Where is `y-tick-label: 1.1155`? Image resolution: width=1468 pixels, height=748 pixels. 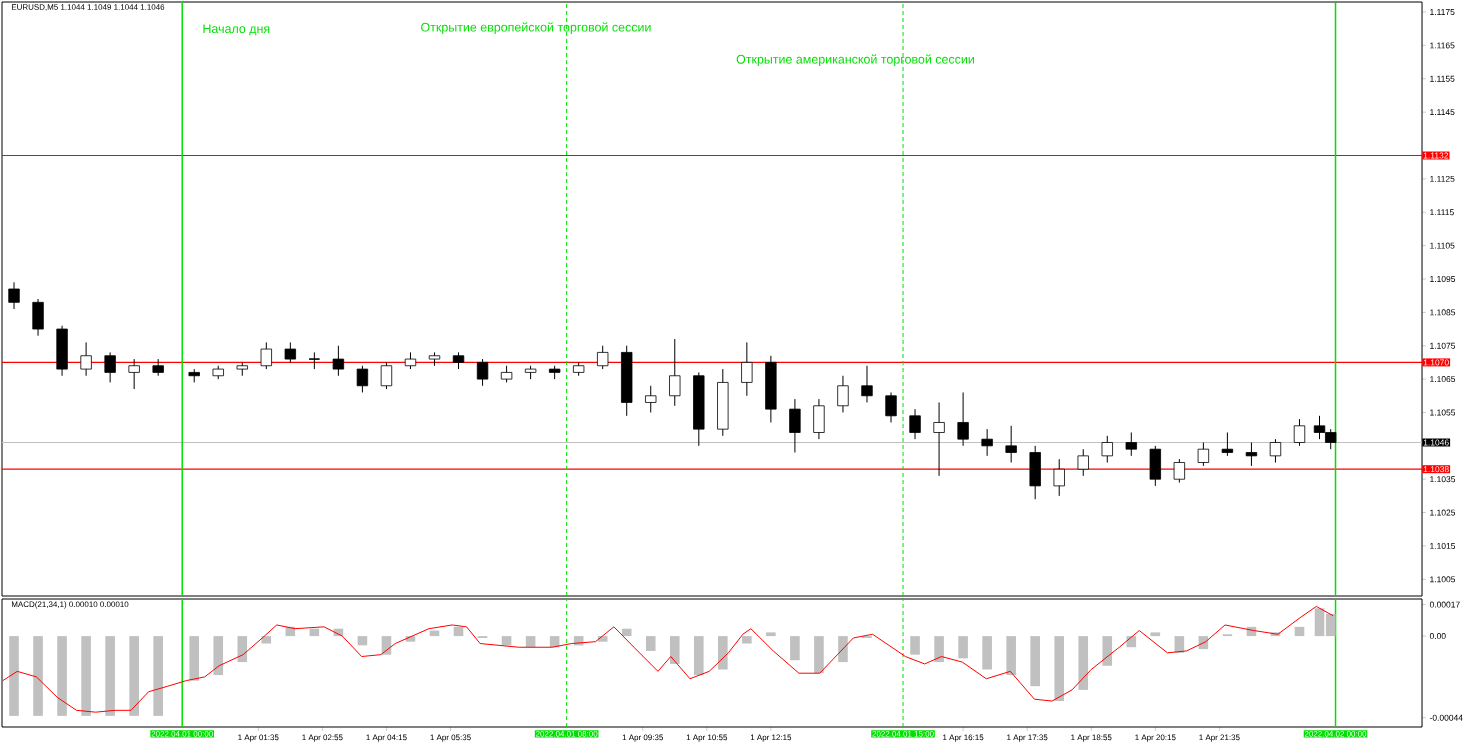
y-tick-label: 1.1155 is located at coordinates (1442, 78).